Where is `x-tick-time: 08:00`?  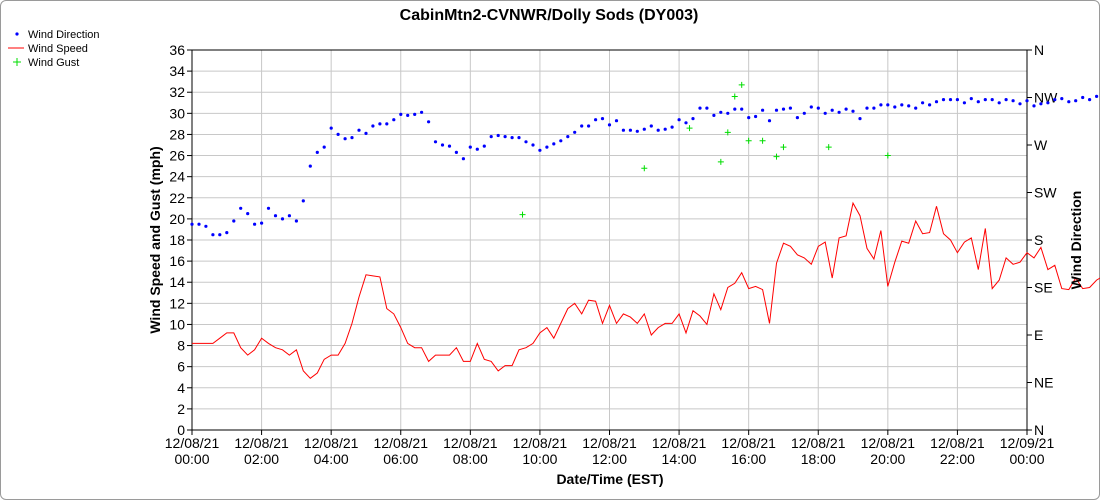 x-tick-time: 08:00 is located at coordinates (470, 459).